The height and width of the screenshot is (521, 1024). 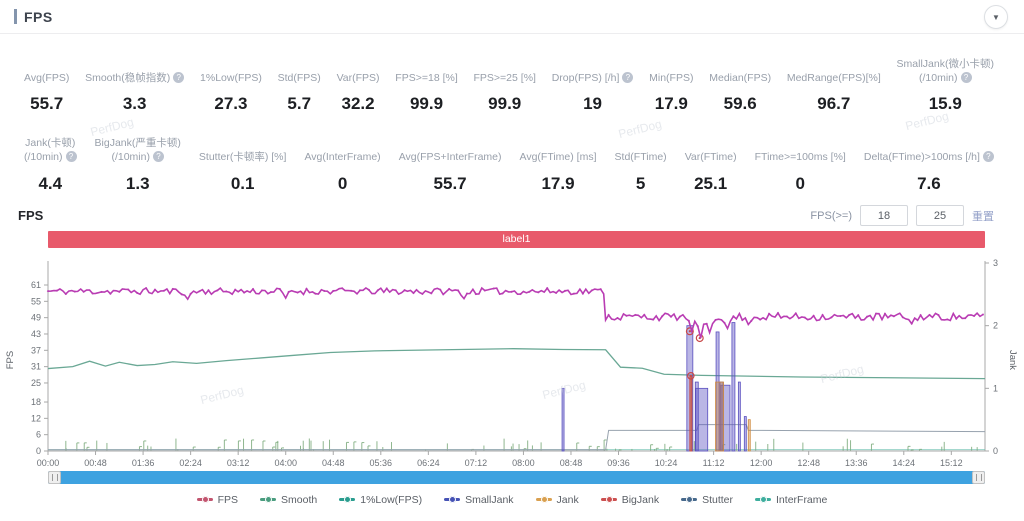 What do you see at coordinates (945, 71) in the screenshot?
I see `stat-label-text: SmallJank(微小卡顿) (/10min)` at bounding box center [945, 71].